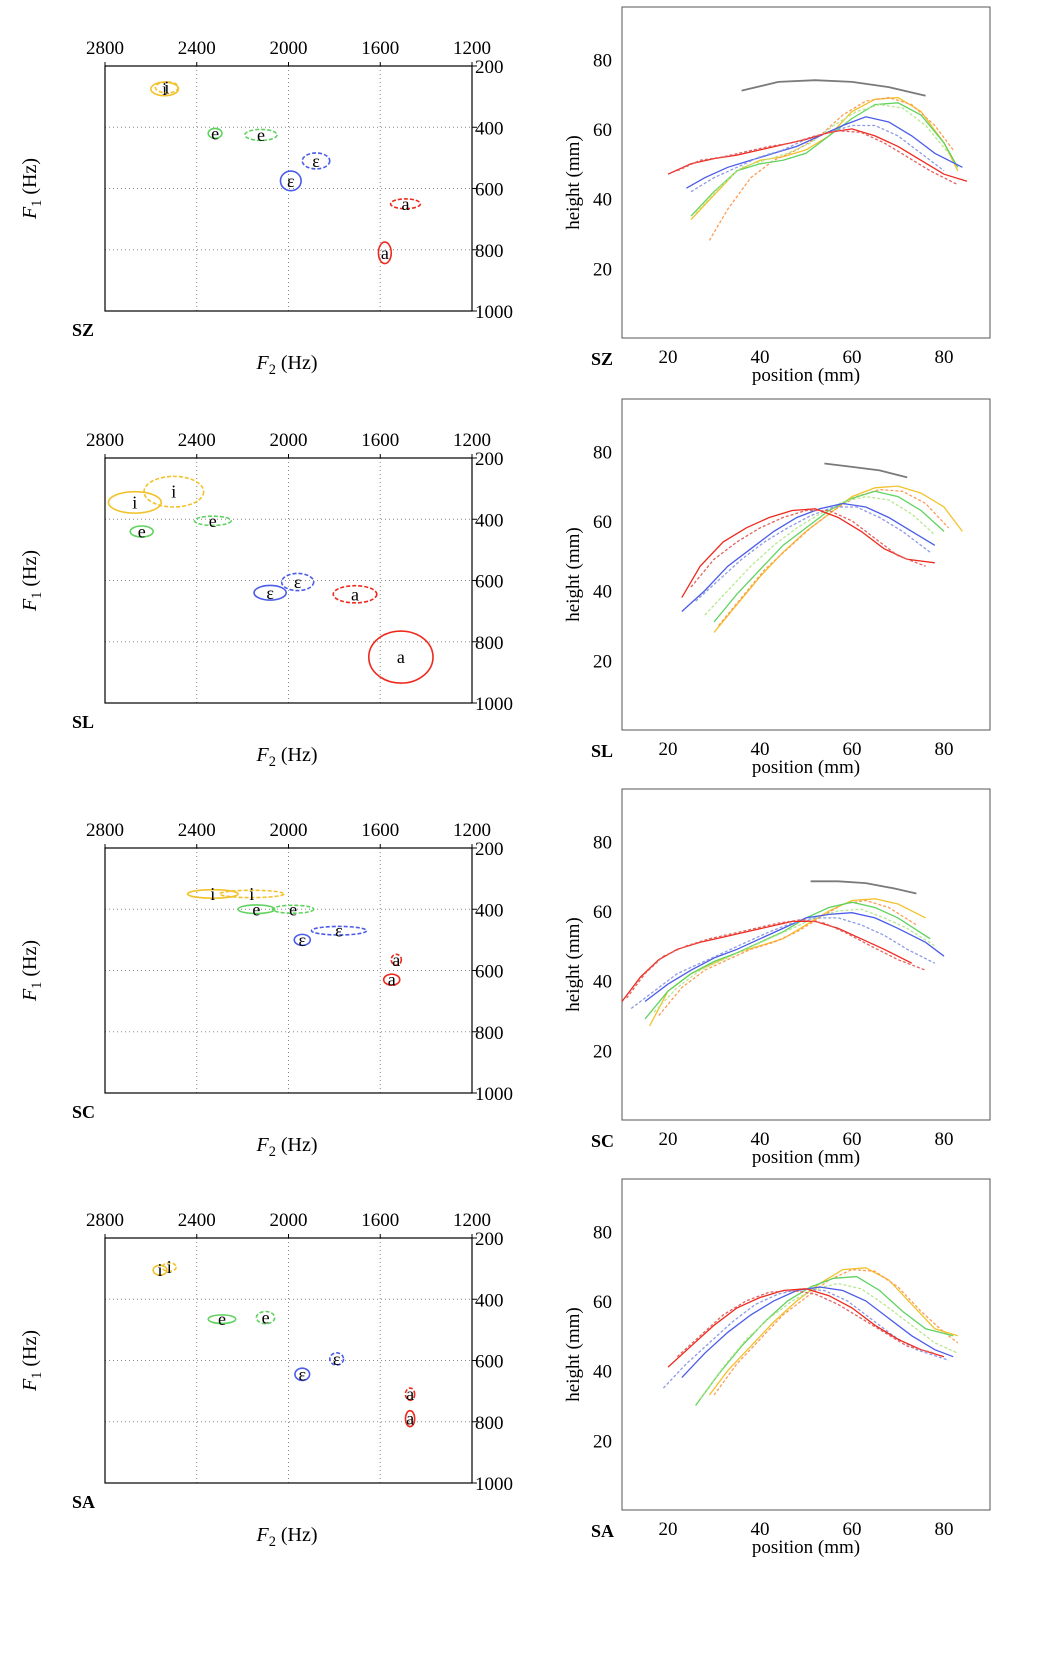 The height and width of the screenshot is (1666, 1051). I want to click on y-axis-label: F1 (Hz), so click(32, 581).